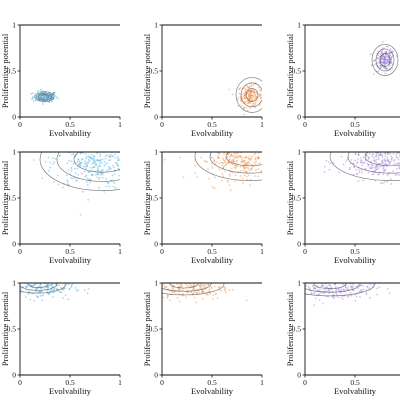 The image size is (400, 400). I want to click on x-tick-label: 0, so click(20, 124).